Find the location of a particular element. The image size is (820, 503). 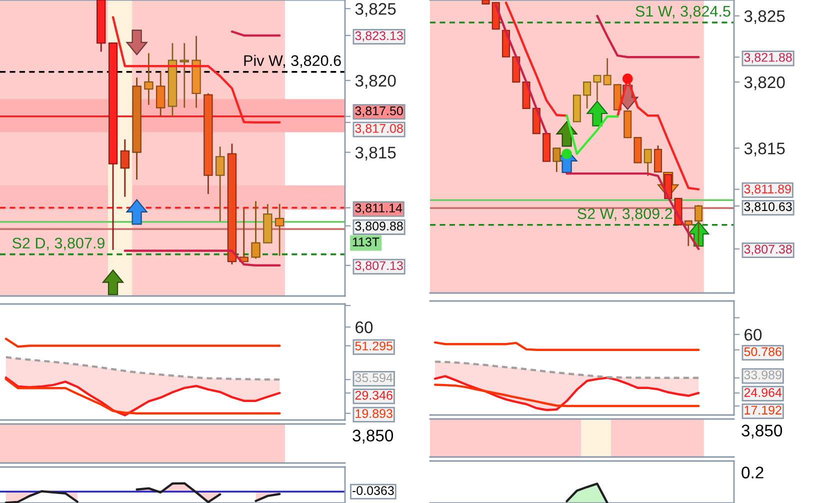

y-tick-label: 33.989 is located at coordinates (763, 375).